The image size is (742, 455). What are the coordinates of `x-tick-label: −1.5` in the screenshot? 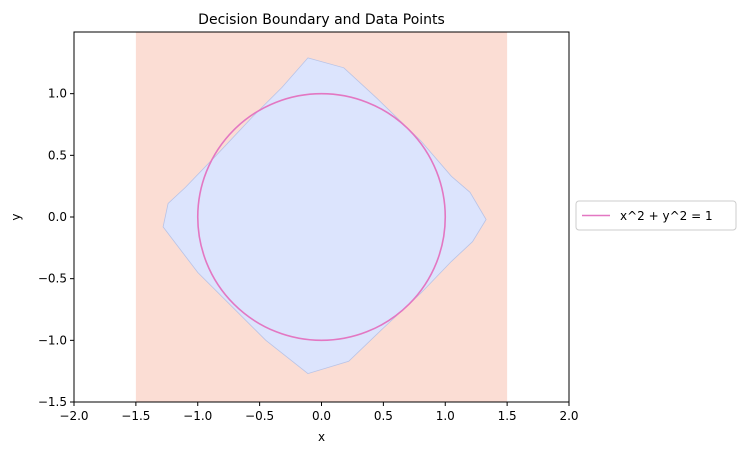 It's located at (135, 416).